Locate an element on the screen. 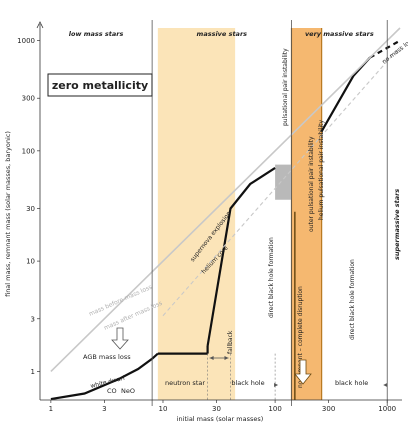 The image size is (408, 446). title-box is located at coordinates (100, 85).